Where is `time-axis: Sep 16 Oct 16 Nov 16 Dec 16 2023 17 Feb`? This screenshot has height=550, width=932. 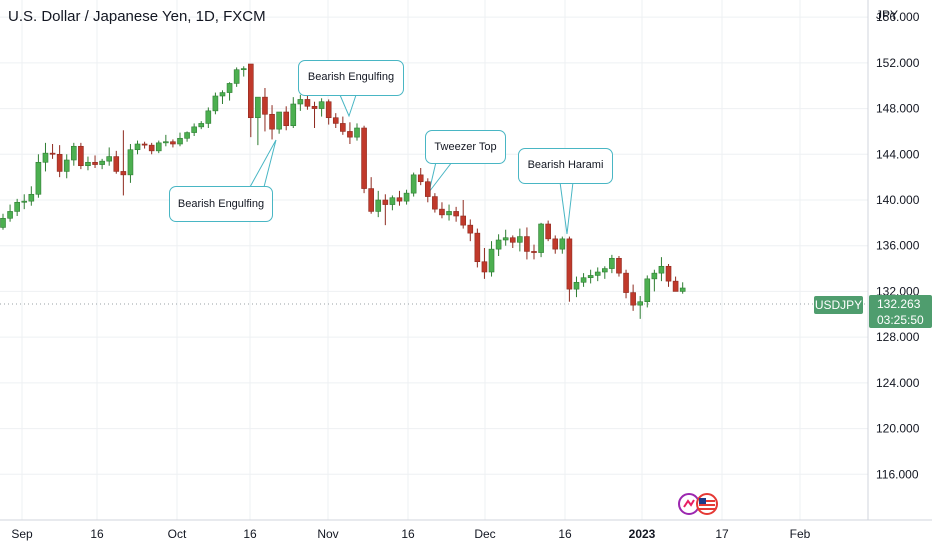 time-axis: Sep 16 Oct 16 Nov 16 Dec 16 2023 17 Feb is located at coordinates (410, 534).